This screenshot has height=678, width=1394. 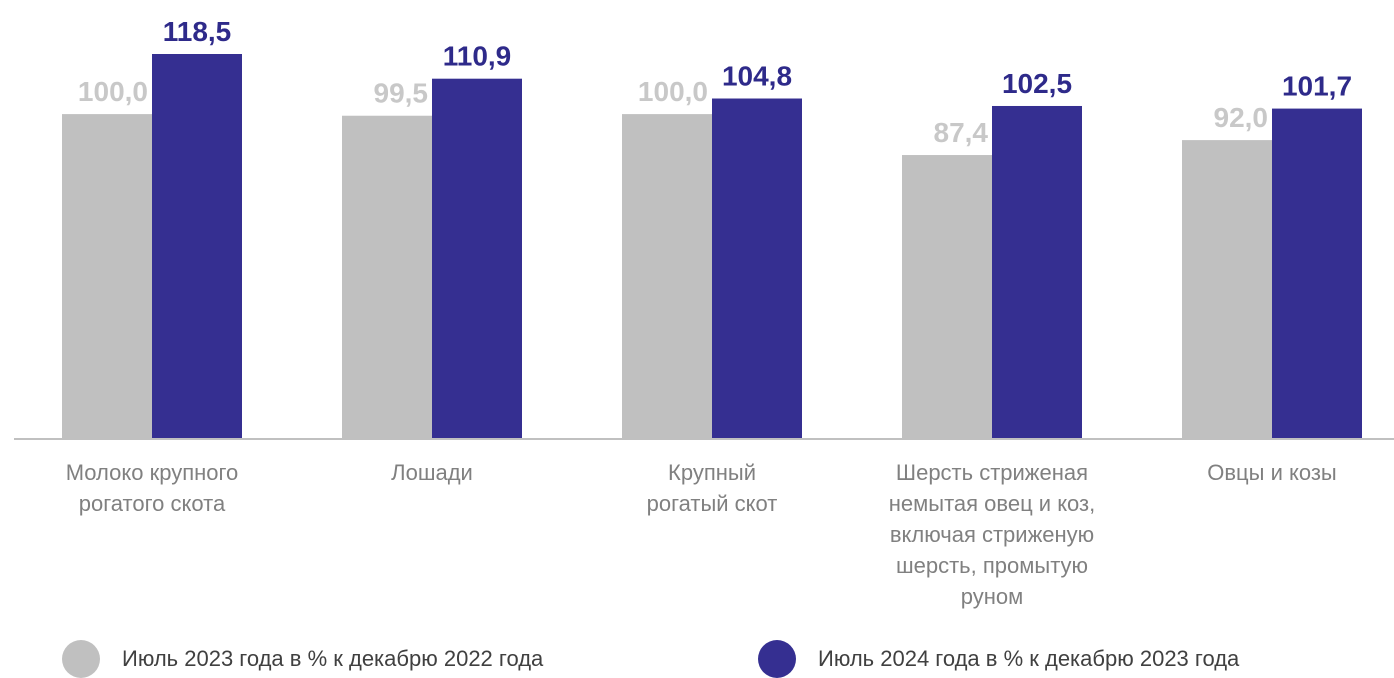 I want to click on data-label-s1-c5: 92,0, so click(x=1241, y=117).